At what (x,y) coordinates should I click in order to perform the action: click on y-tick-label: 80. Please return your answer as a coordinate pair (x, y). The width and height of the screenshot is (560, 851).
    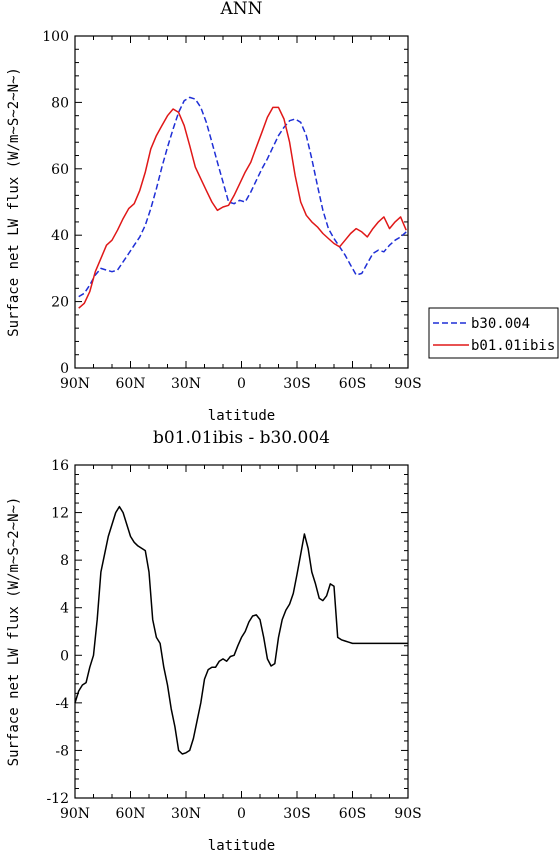
    Looking at the image, I should click on (60, 103).